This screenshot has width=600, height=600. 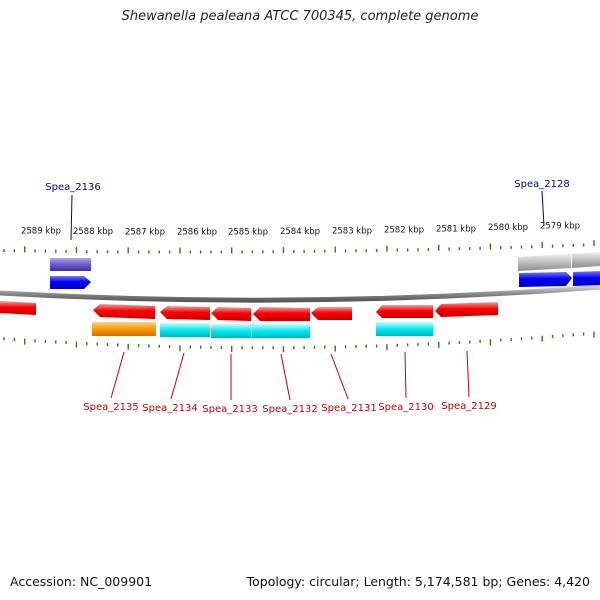 I want to click on position-label: 2586 kbp, so click(x=197, y=233).